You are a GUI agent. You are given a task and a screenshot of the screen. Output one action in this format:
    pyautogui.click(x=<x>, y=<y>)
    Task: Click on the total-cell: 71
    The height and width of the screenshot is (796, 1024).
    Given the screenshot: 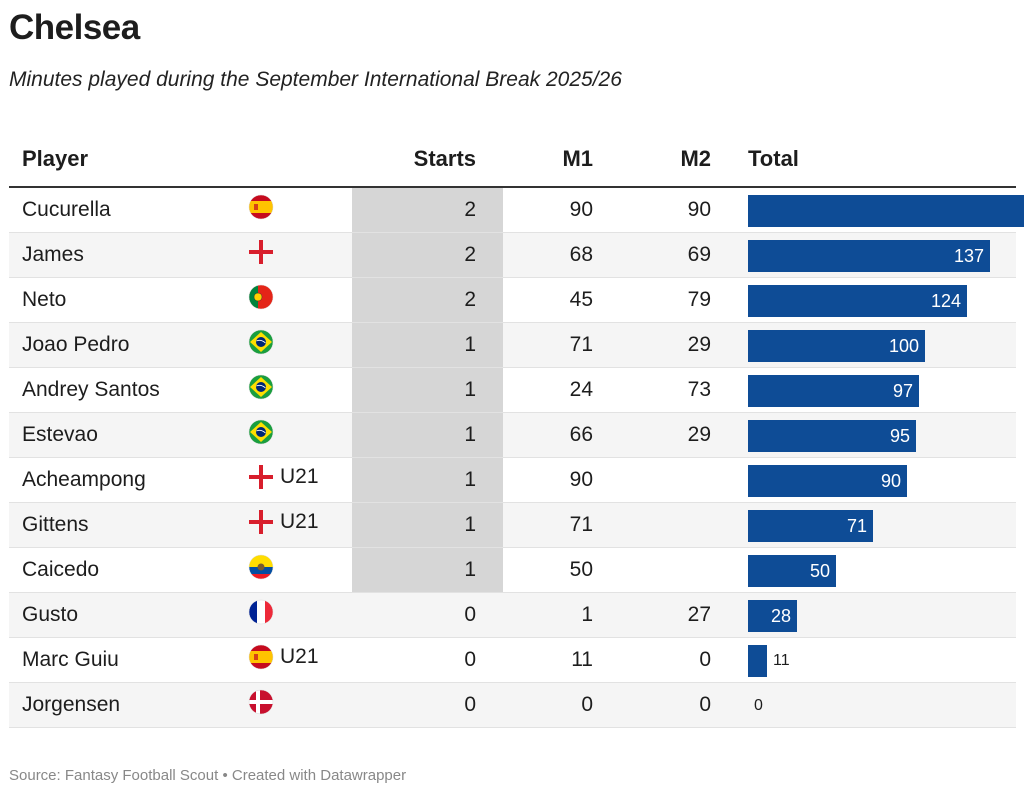 What is the action you would take?
    pyautogui.click(x=877, y=525)
    